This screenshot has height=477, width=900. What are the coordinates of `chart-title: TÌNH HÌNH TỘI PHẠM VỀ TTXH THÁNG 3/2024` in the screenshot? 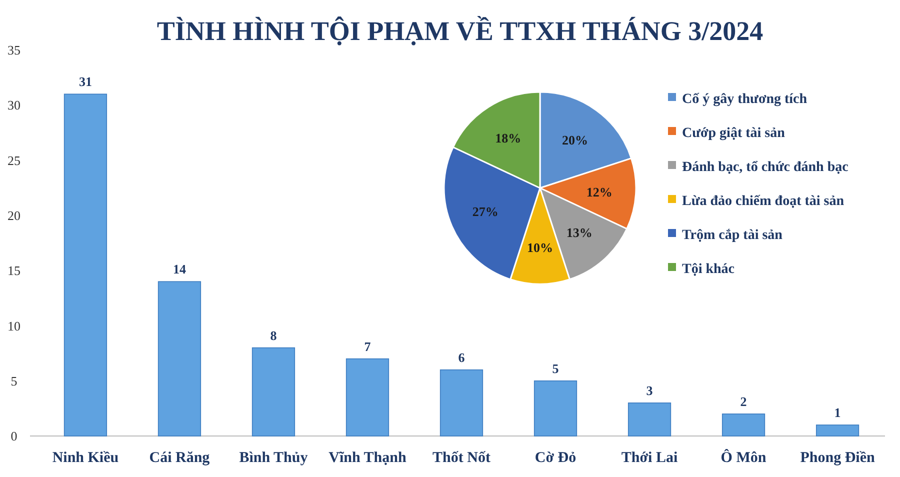 It's located at (460, 30).